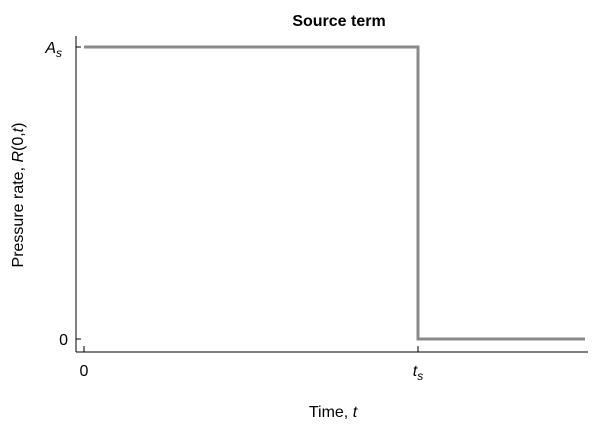 The image size is (592, 424). What do you see at coordinates (50, 48) in the screenshot?
I see `y-tick-label-main: A` at bounding box center [50, 48].